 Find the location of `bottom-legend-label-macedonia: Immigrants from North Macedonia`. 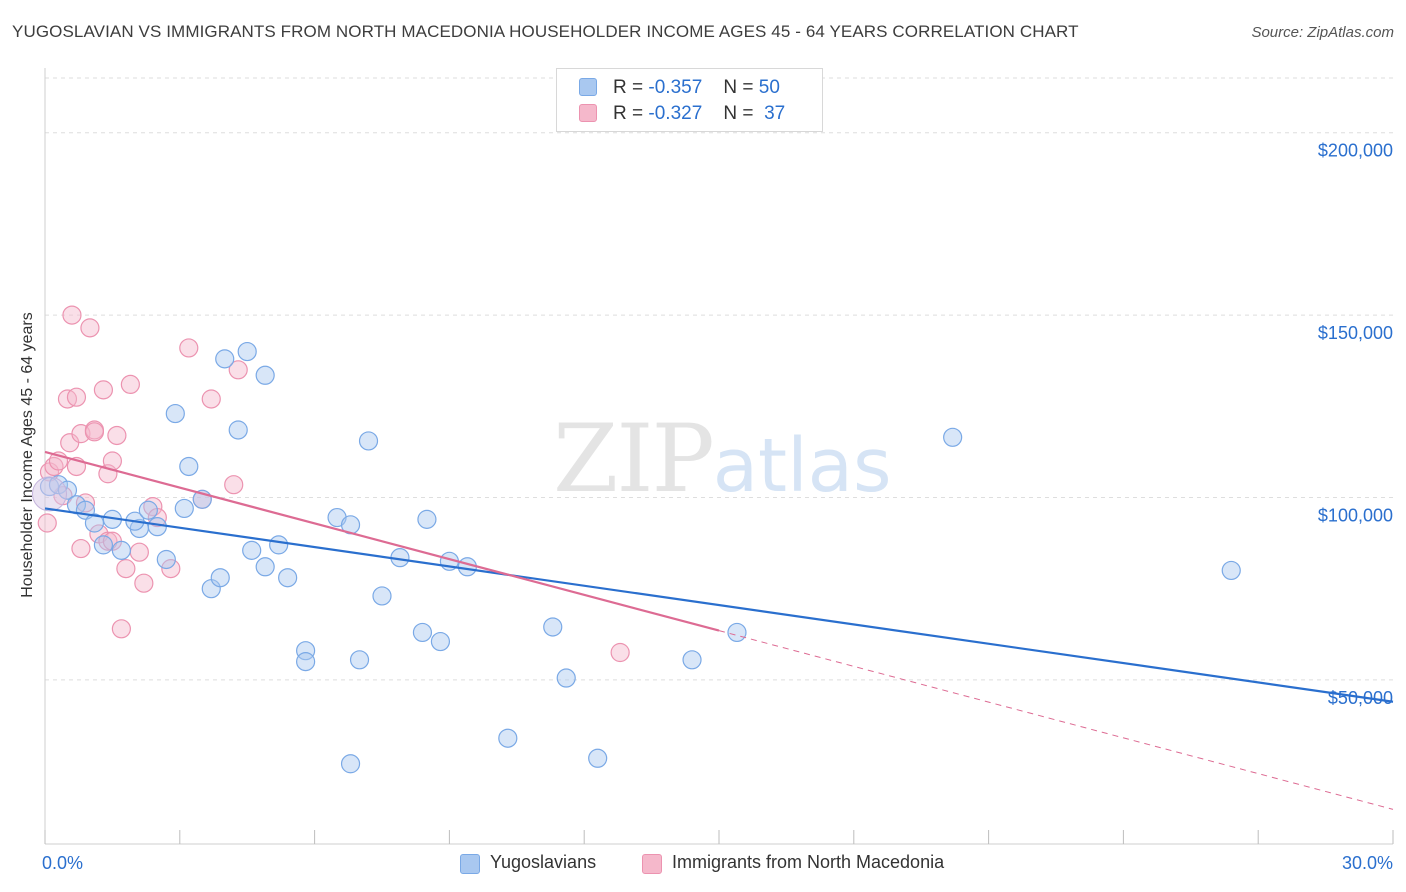

bottom-legend-label-macedonia: Immigrants from North Macedonia is located at coordinates (808, 862).